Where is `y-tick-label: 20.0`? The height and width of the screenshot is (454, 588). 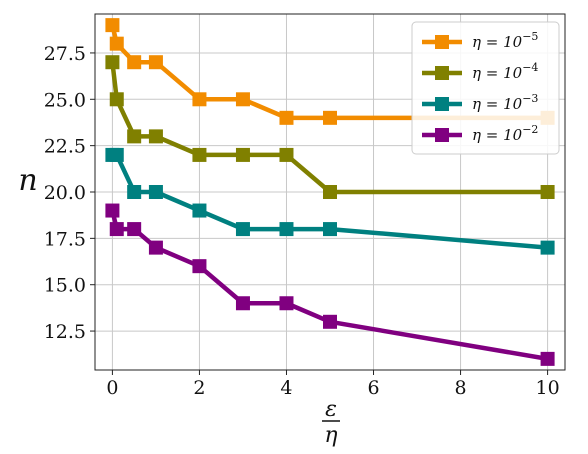 y-tick-label: 20.0 is located at coordinates (65, 193).